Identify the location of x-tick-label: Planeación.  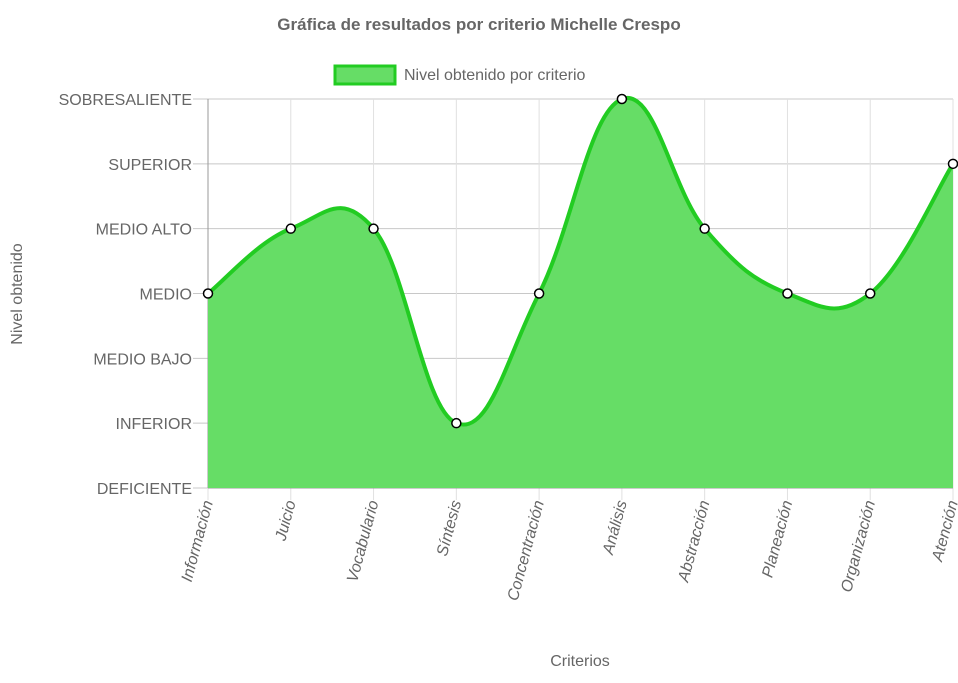
(777, 539).